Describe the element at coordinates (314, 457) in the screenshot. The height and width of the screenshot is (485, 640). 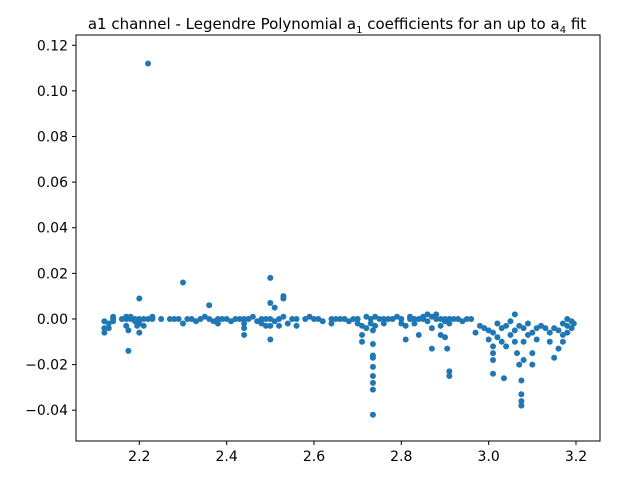
I see `x-tick-label: 2.6` at that location.